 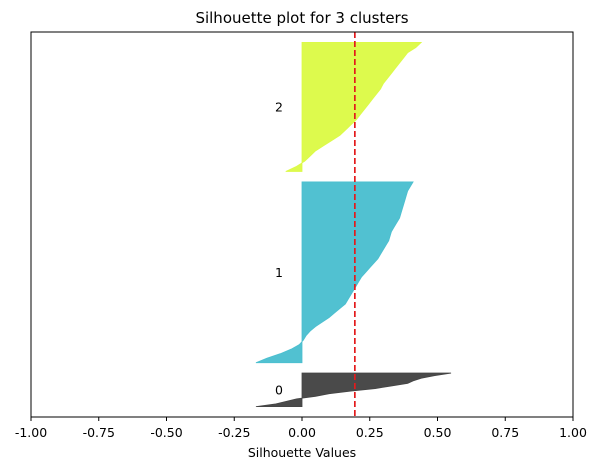 I want to click on x-tick-label: 0.75, so click(x=505, y=432).